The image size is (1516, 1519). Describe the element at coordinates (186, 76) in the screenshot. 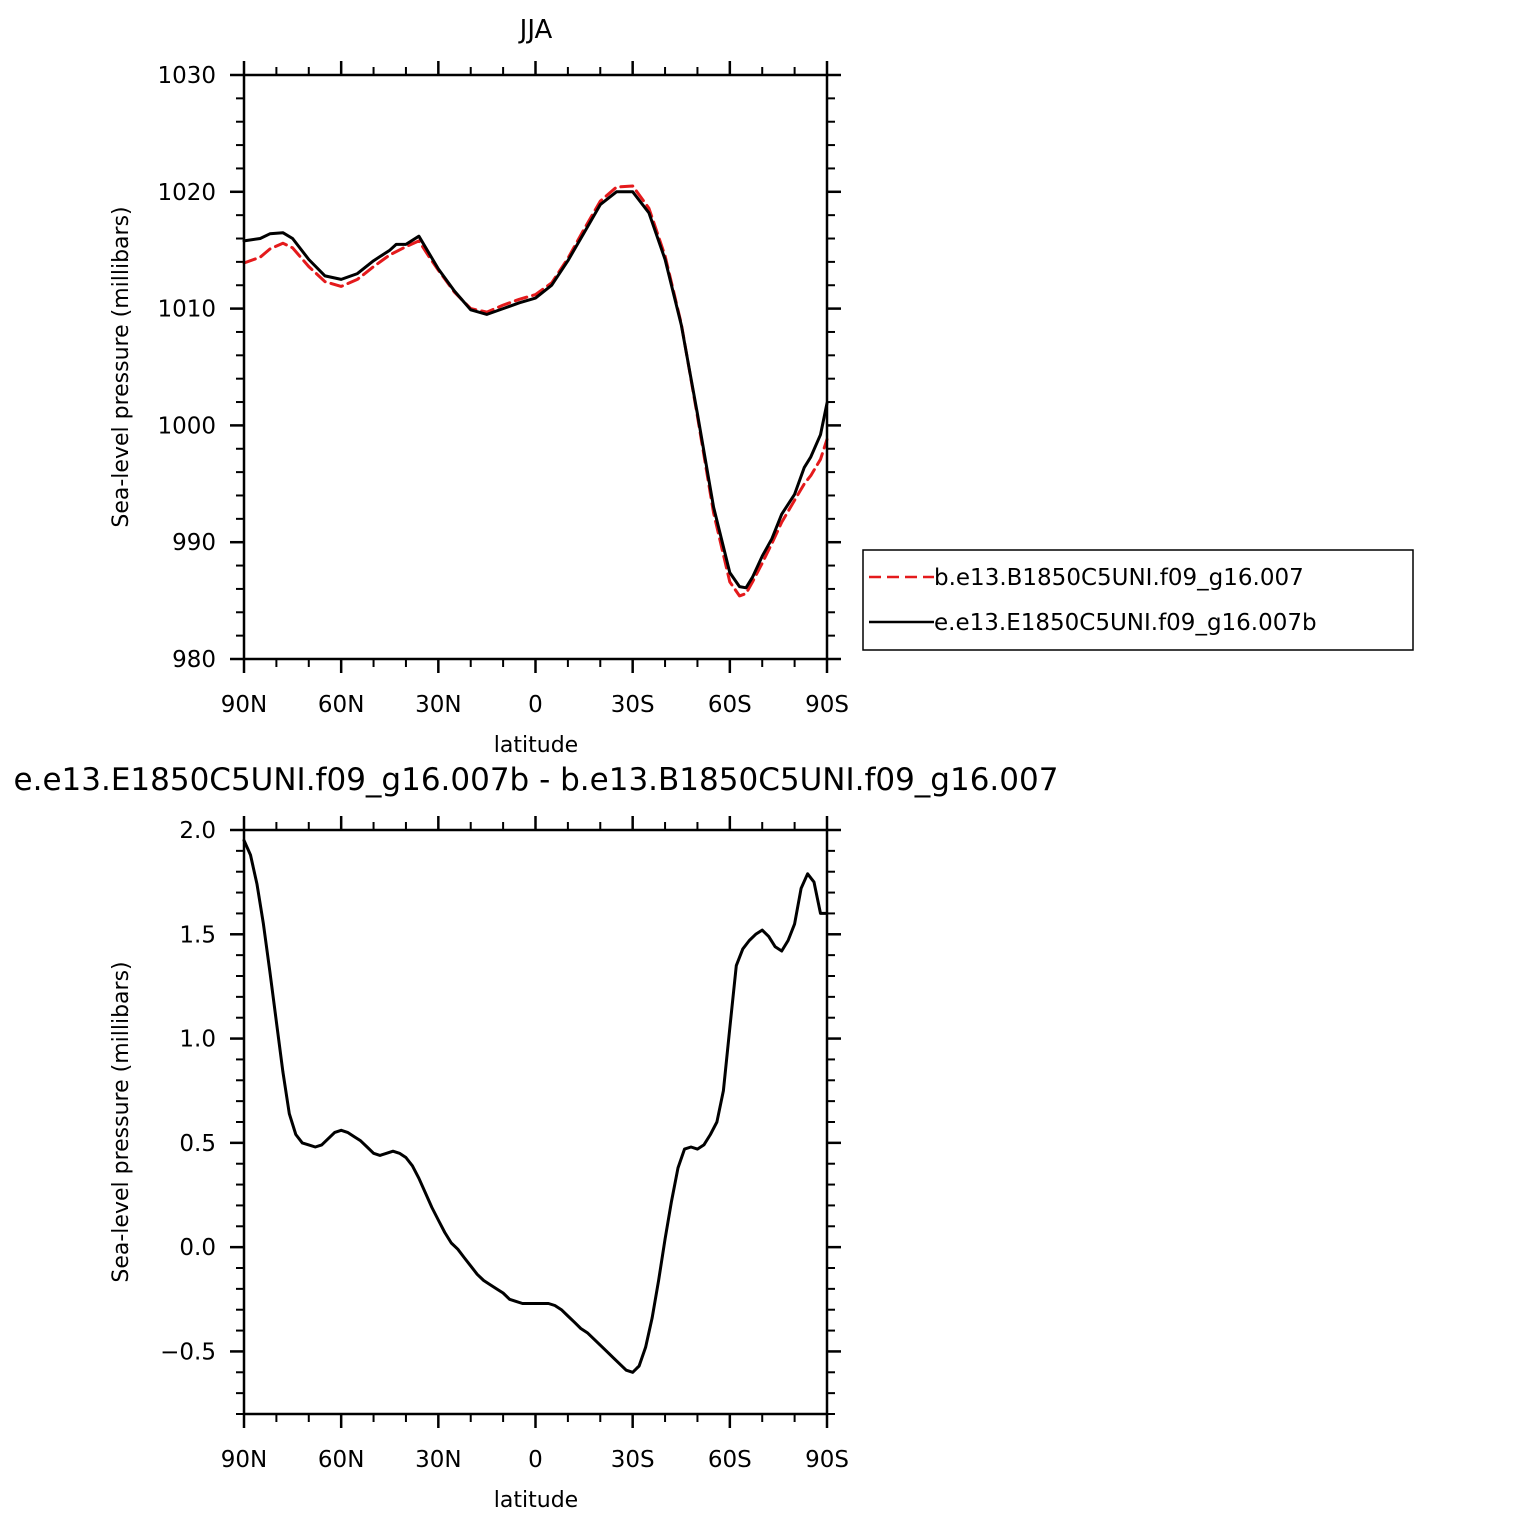

I see `top-chart-y-tick-label: 1030` at that location.